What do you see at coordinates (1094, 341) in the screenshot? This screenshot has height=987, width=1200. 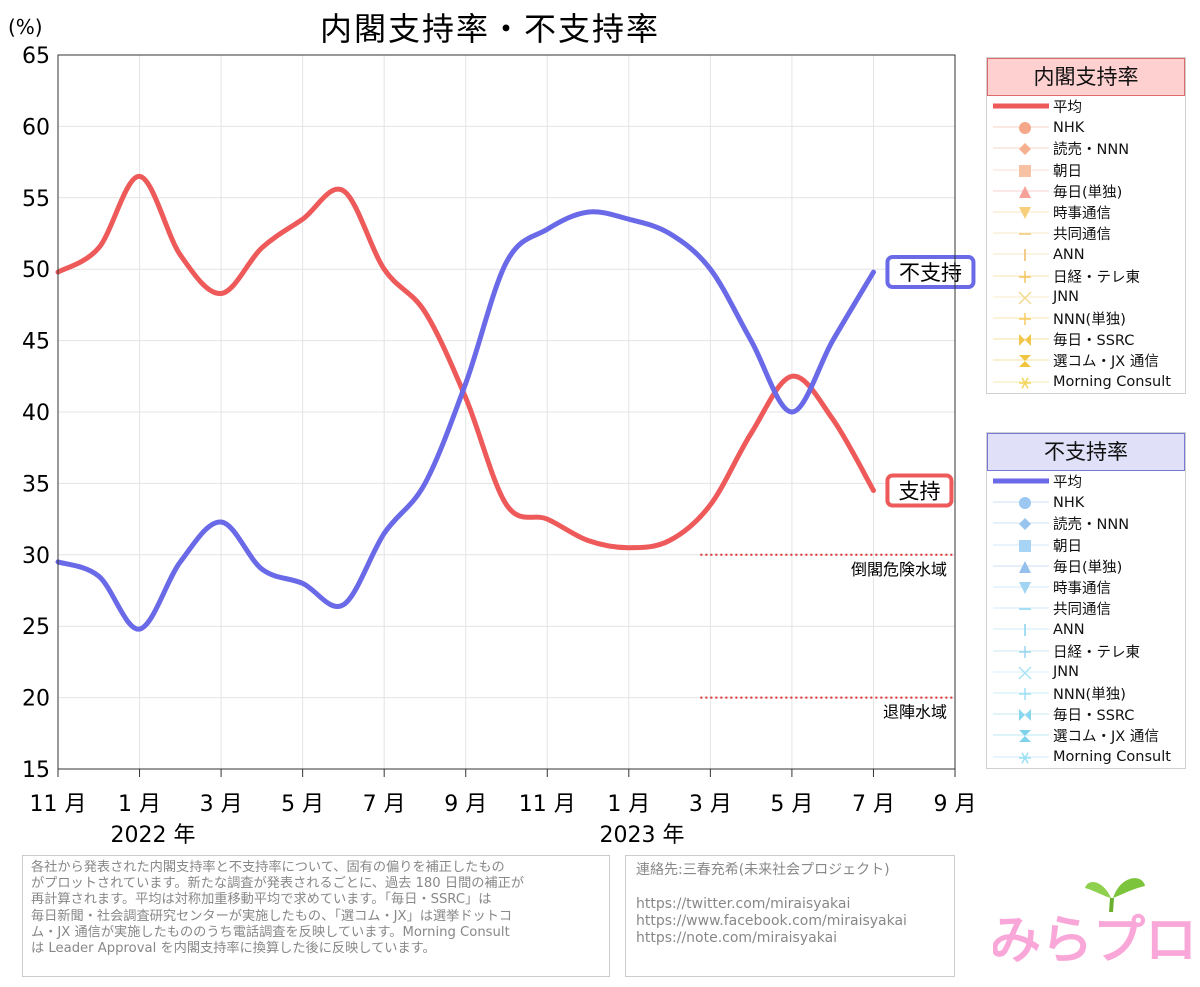 I see `legend-item-label: 毎日・SSRC` at bounding box center [1094, 341].